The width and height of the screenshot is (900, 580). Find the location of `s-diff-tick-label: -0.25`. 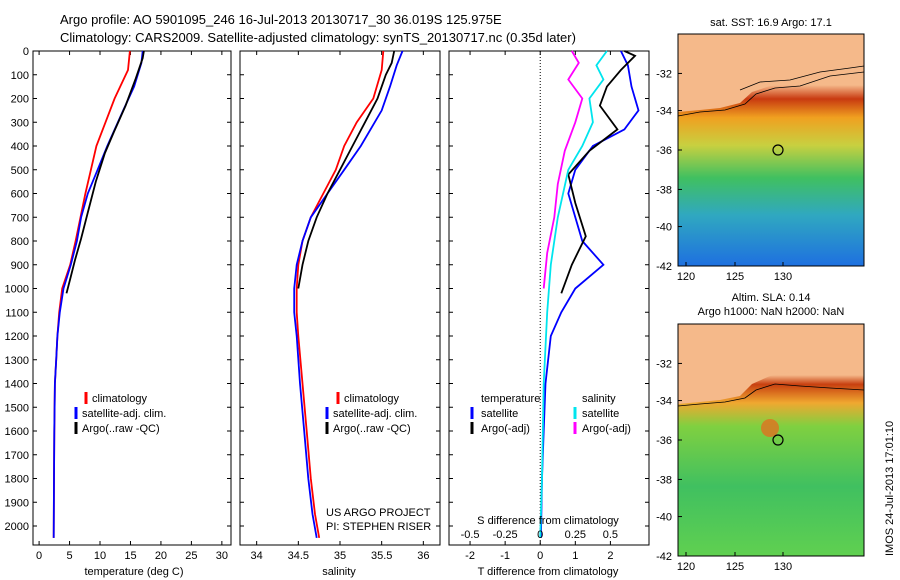

s-diff-tick-label: -0.25 is located at coordinates (505, 535).